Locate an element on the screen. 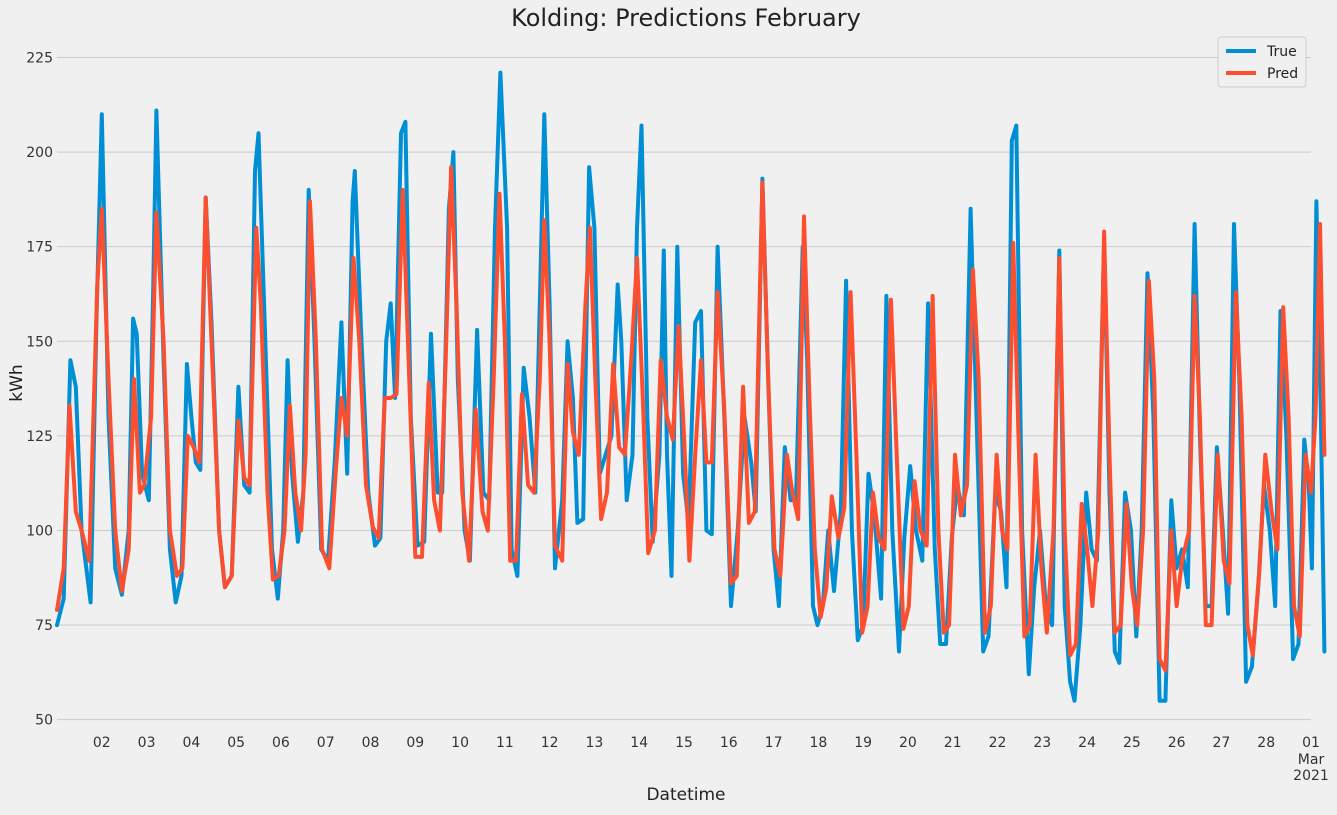 The image size is (1337, 815). x-tick-label: 15 is located at coordinates (684, 743).